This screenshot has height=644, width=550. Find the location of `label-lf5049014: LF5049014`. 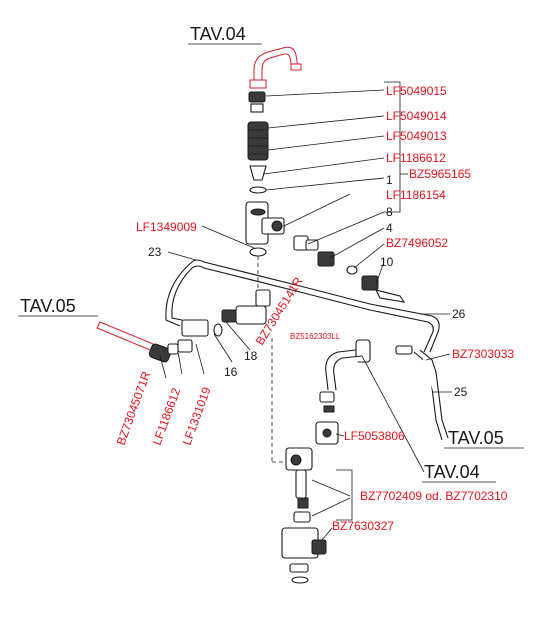

label-lf5049014: LF5049014 is located at coordinates (416, 116).